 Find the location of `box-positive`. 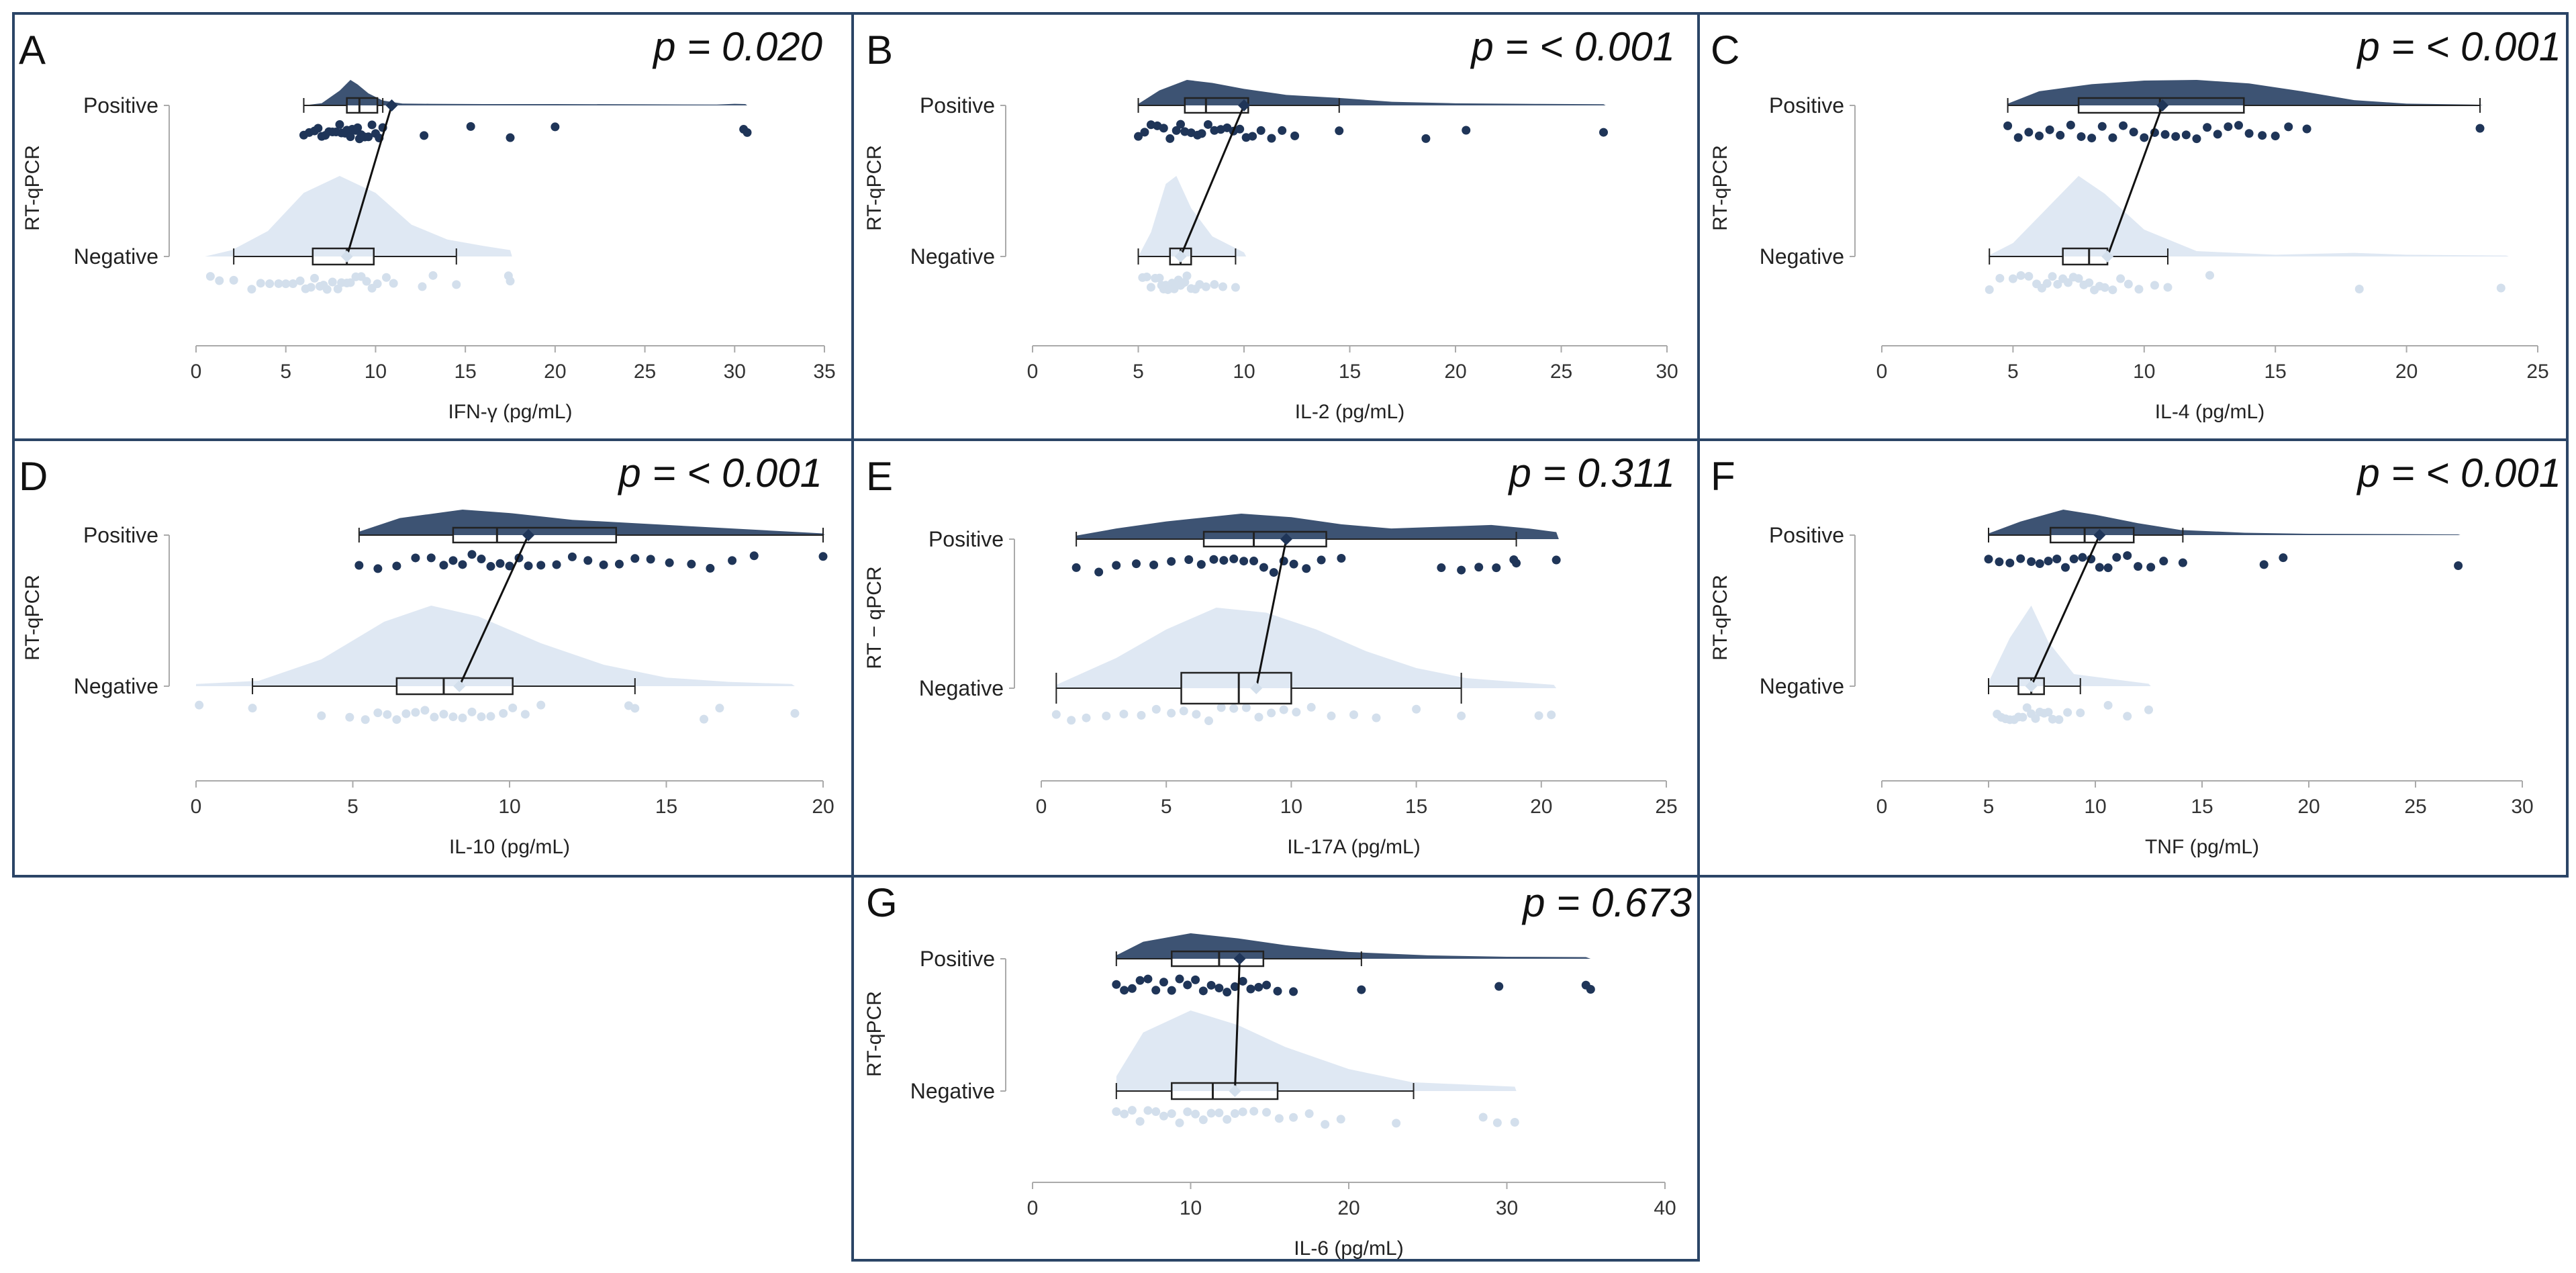

box-positive is located at coordinates (535, 535).